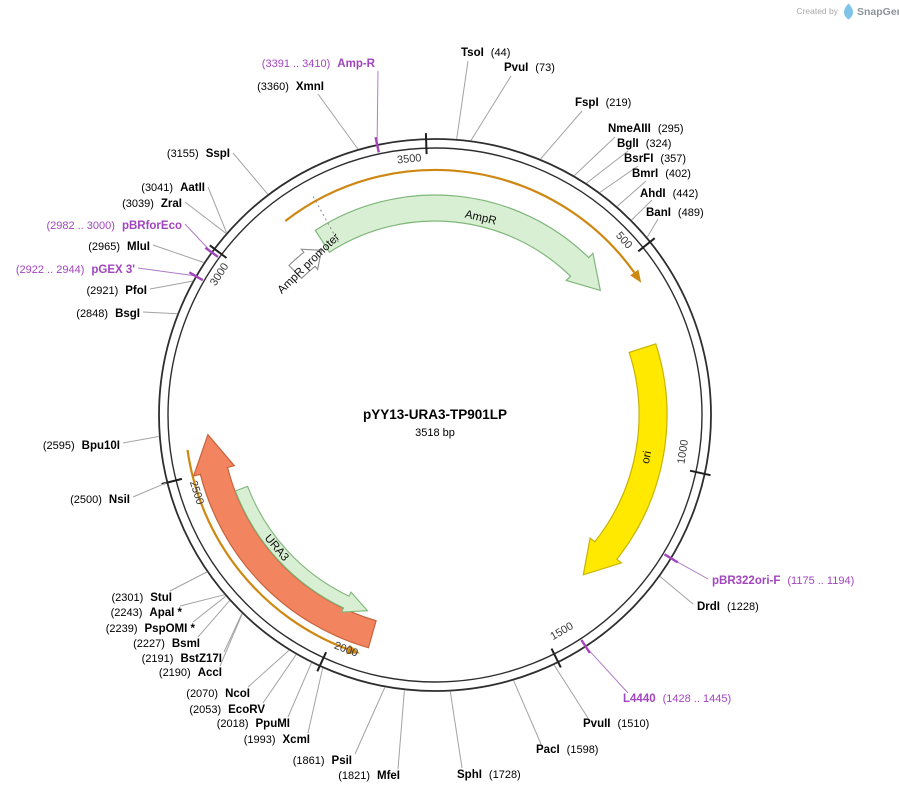 This screenshot has height=794, width=899. Describe the element at coordinates (820, 581) in the screenshot. I see `site-position: (1175 .. 1194)` at that location.